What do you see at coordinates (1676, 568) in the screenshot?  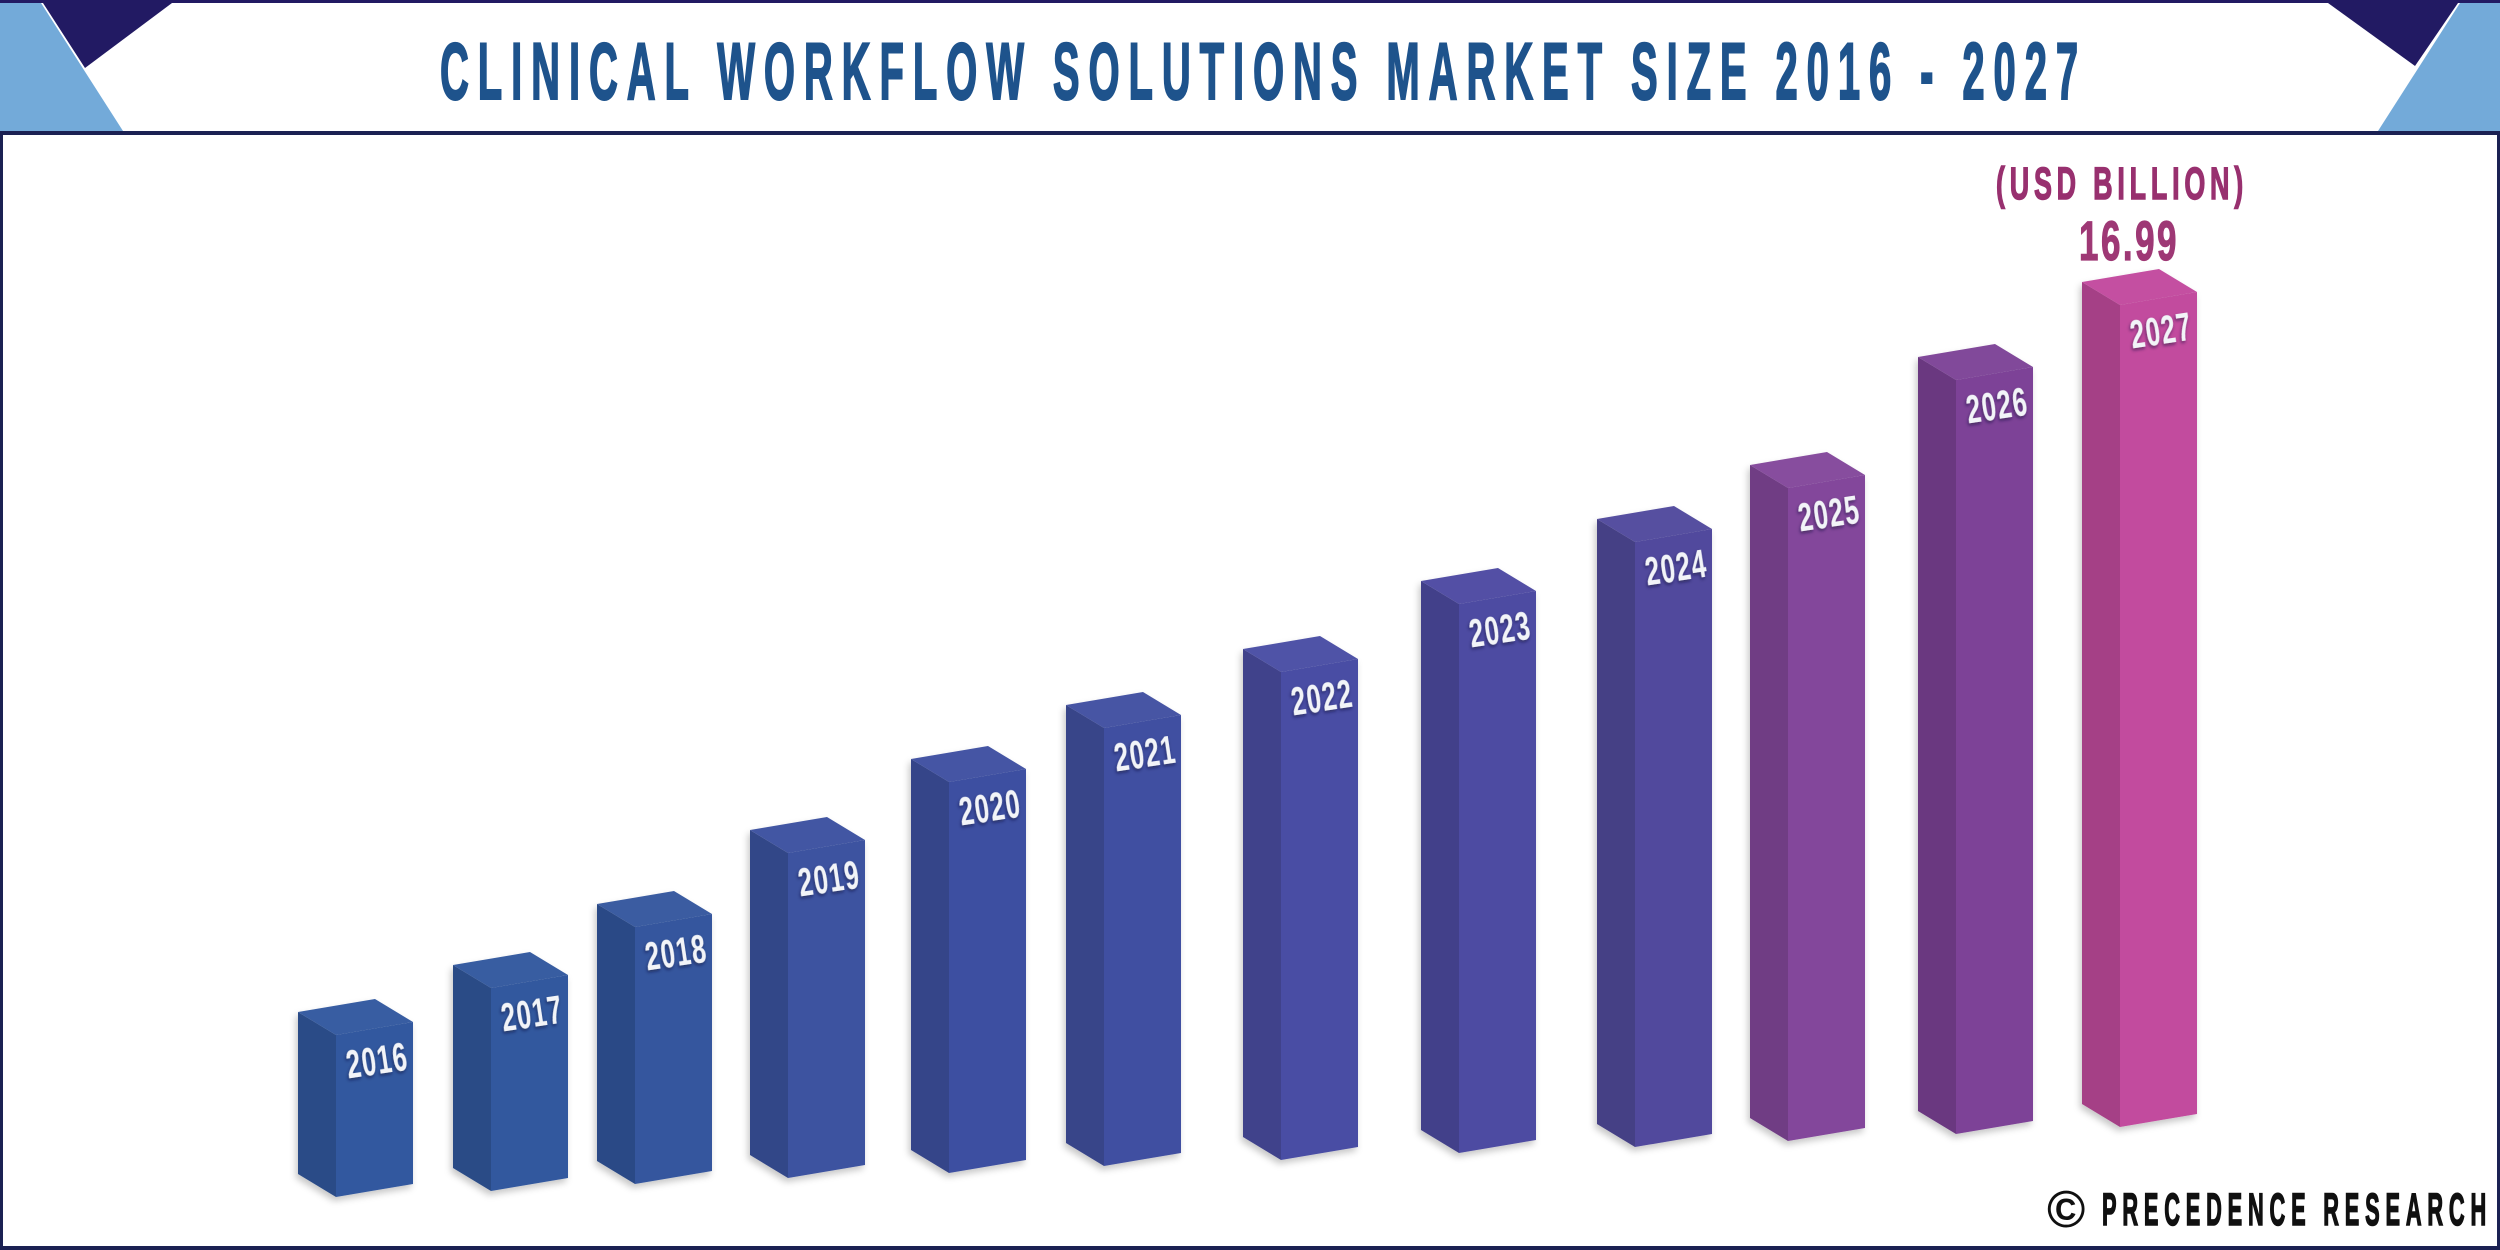 I see `svg-text: 2024` at bounding box center [1676, 568].